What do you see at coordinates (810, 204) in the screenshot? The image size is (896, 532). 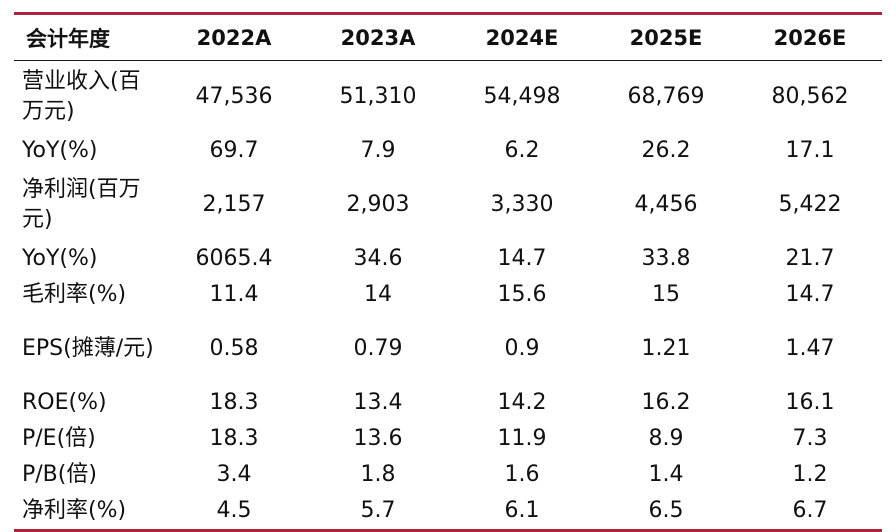 I see `table-cell: 5,422` at bounding box center [810, 204].